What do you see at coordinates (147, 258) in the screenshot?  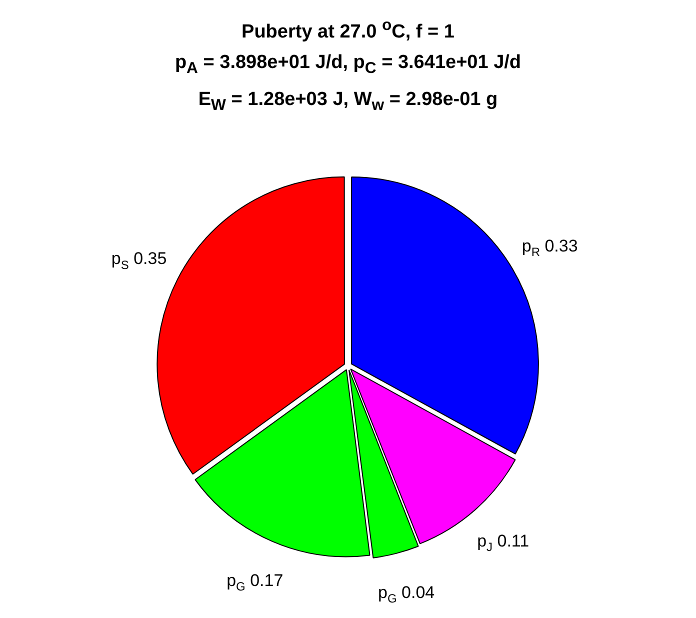 I see `data-label: 0.35` at bounding box center [147, 258].